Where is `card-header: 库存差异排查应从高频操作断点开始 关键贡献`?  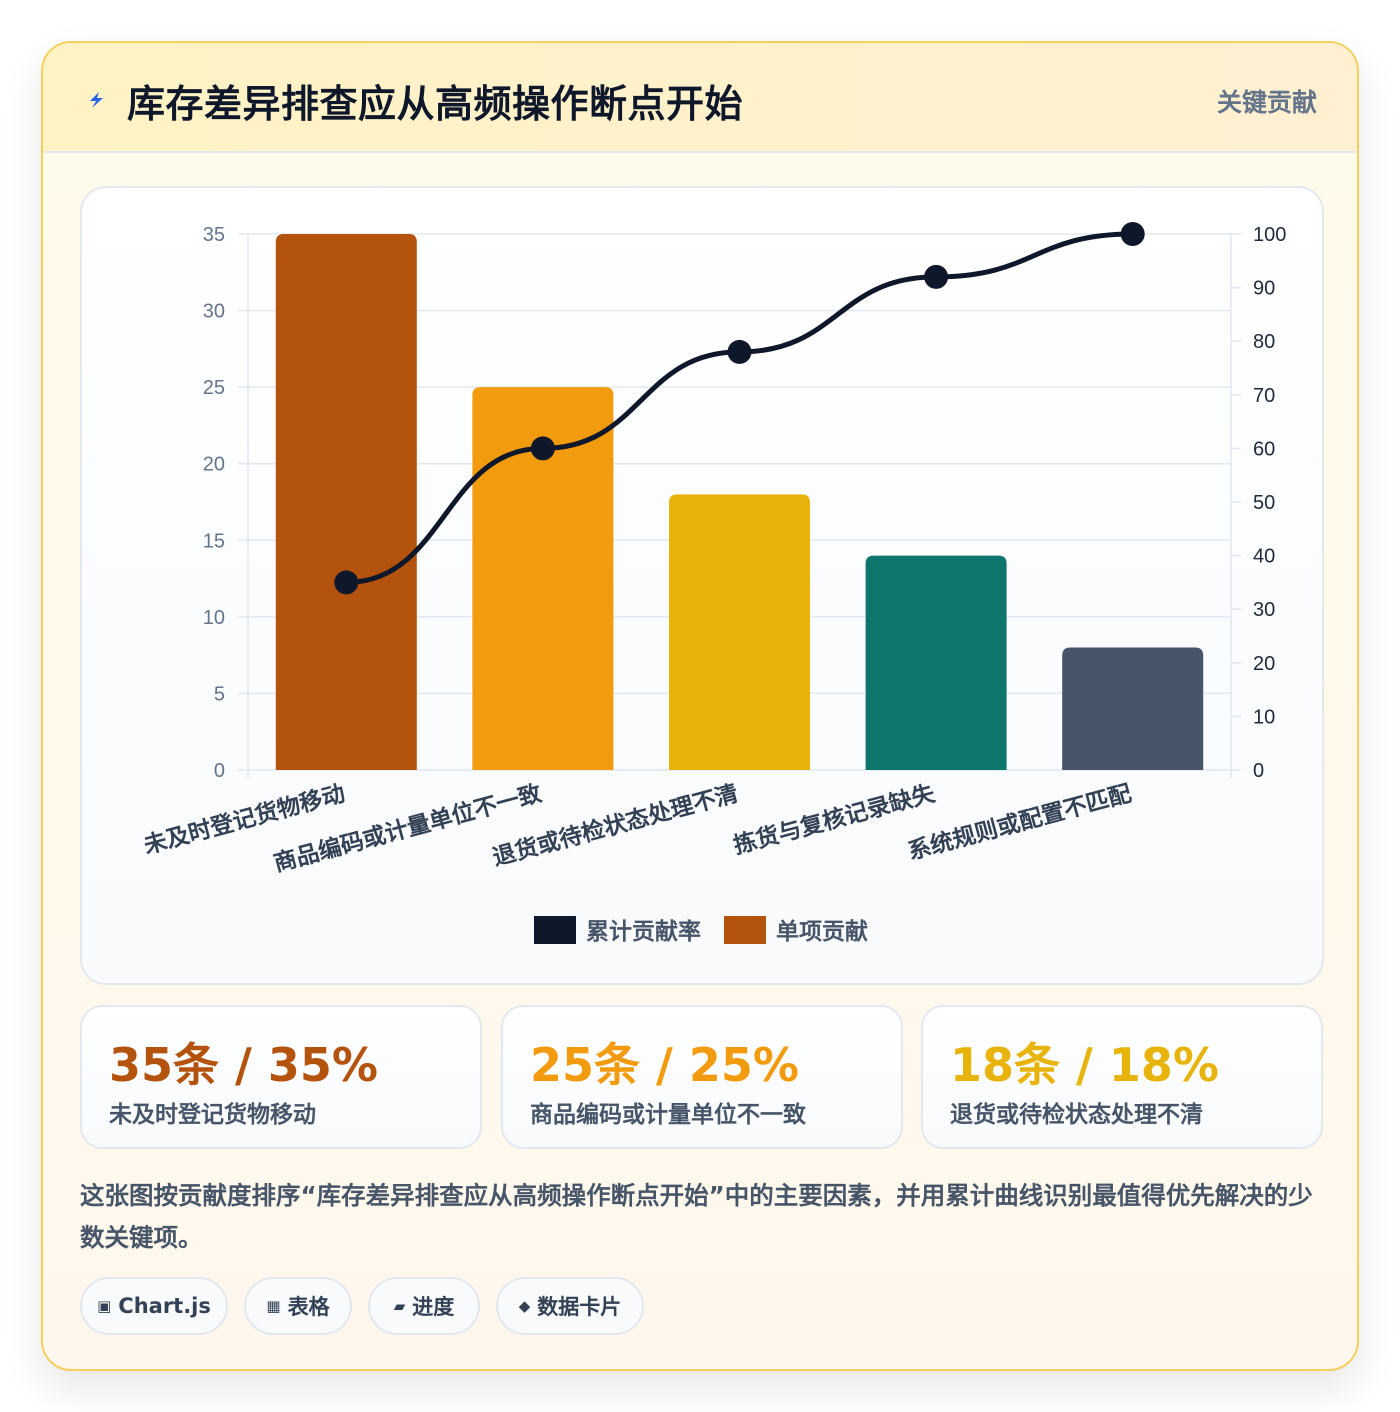 card-header: 库存差异排查应从高频操作断点开始 关键贡献 is located at coordinates (700, 98).